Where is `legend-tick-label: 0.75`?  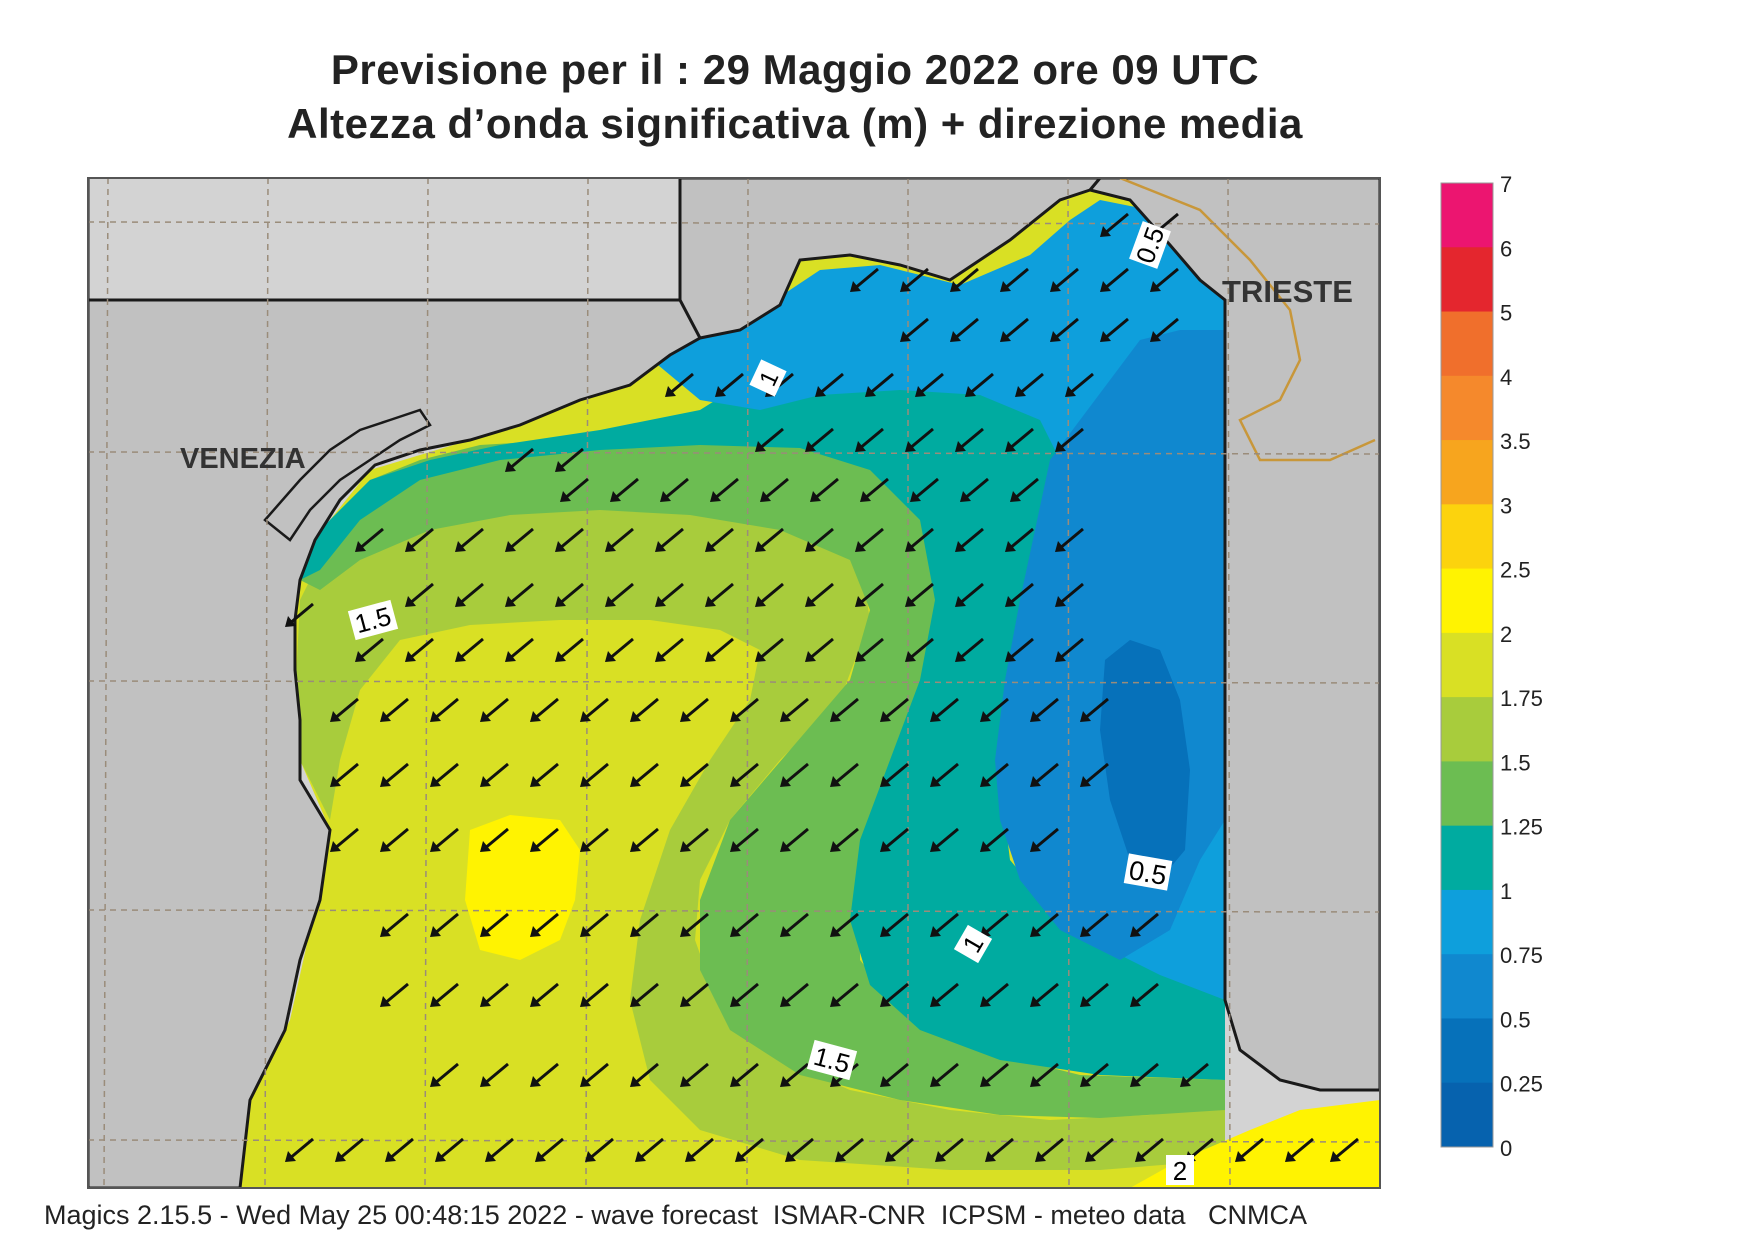
legend-tick-label: 0.75 is located at coordinates (1521, 955).